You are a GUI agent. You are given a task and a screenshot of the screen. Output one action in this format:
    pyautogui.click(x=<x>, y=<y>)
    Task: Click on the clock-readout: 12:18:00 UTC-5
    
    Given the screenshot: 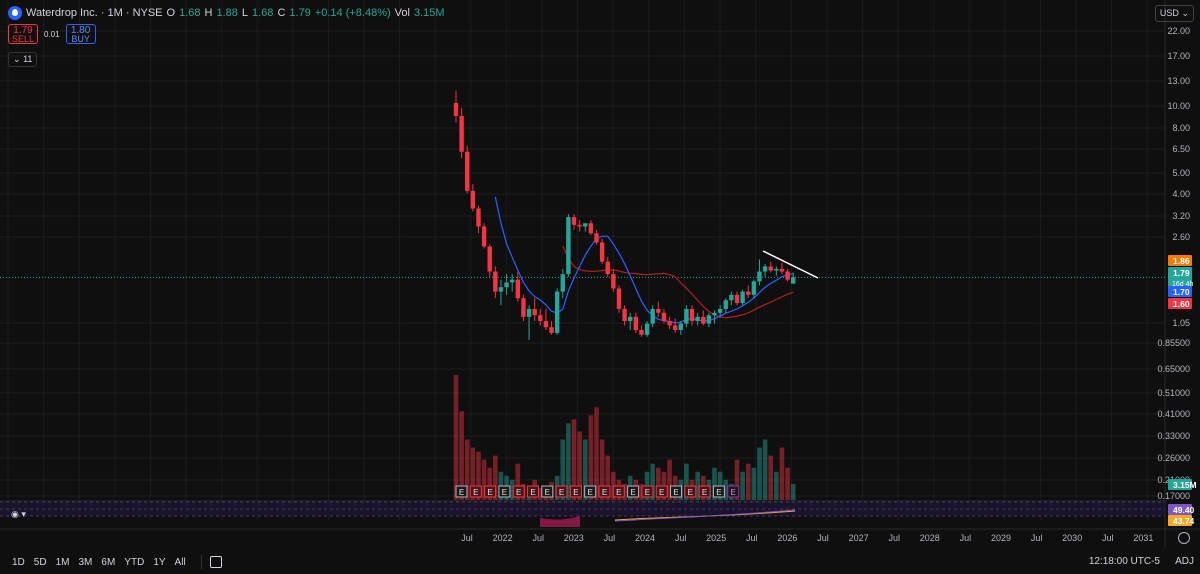 What is the action you would take?
    pyautogui.click(x=1124, y=561)
    